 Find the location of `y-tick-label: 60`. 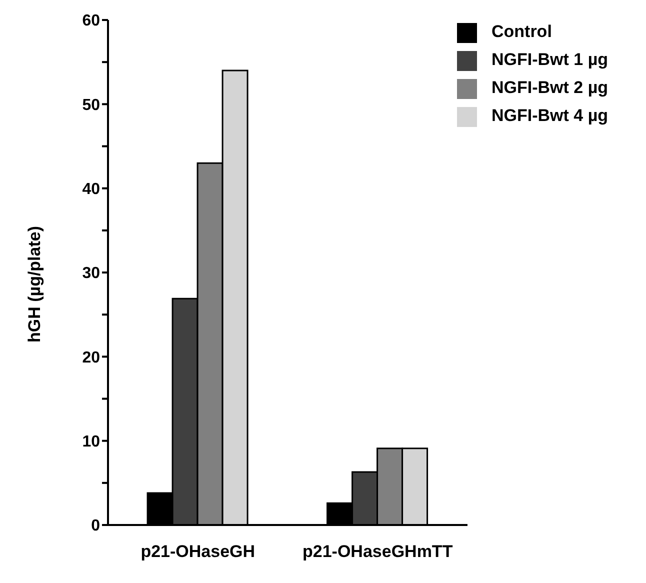

y-tick-label: 60 is located at coordinates (91, 21).